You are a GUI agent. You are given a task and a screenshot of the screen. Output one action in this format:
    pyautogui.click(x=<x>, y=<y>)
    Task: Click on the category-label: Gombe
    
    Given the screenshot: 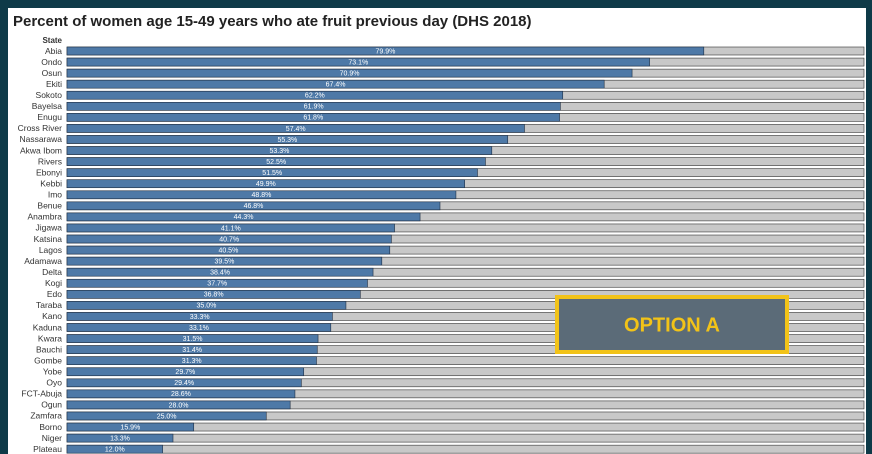 What is the action you would take?
    pyautogui.click(x=48, y=360)
    